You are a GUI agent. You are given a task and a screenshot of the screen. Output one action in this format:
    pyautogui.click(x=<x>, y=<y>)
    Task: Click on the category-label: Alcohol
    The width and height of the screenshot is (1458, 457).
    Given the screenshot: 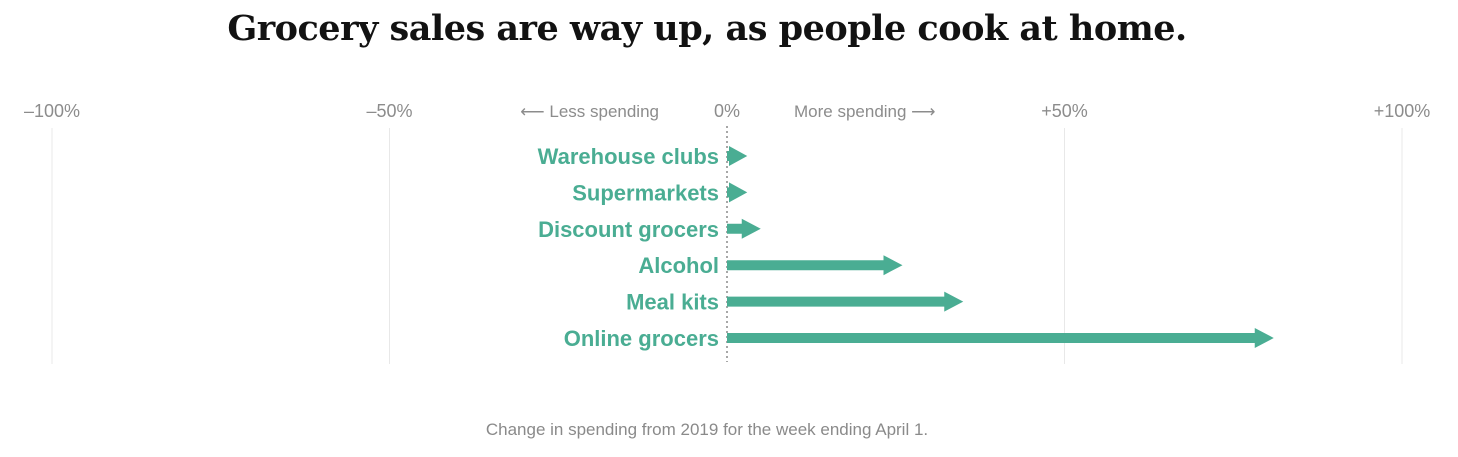 What is the action you would take?
    pyautogui.click(x=678, y=265)
    